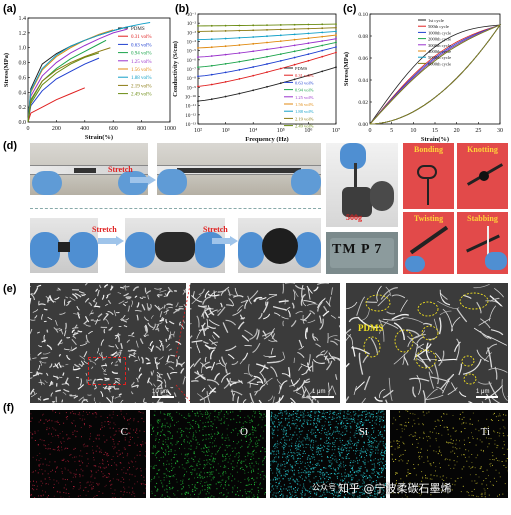 This screenshot has height=515, width=511. What do you see at coordinates (192, 70) in the screenshot?
I see `y-tick-label: 10⁻⁷` at bounding box center [192, 70].